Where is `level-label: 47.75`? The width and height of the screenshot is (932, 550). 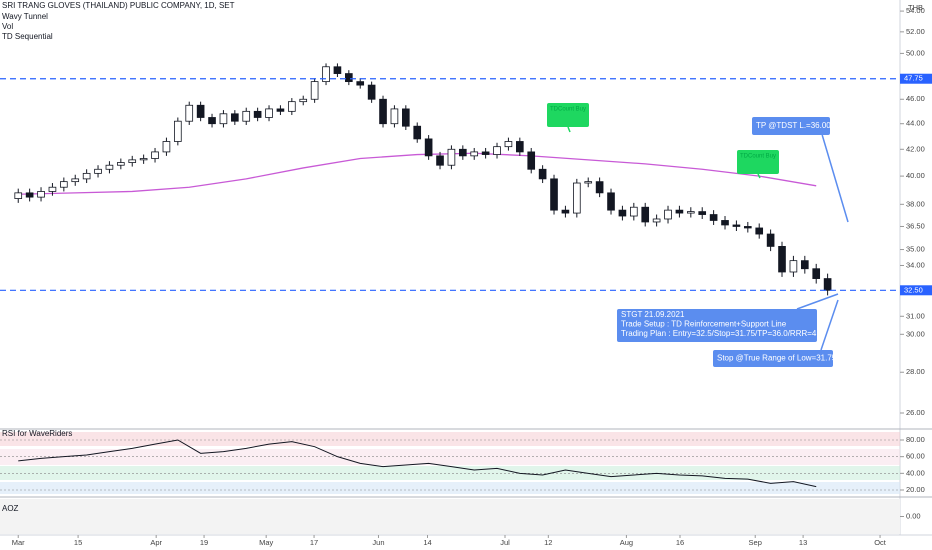 level-label: 47.75 is located at coordinates (913, 78).